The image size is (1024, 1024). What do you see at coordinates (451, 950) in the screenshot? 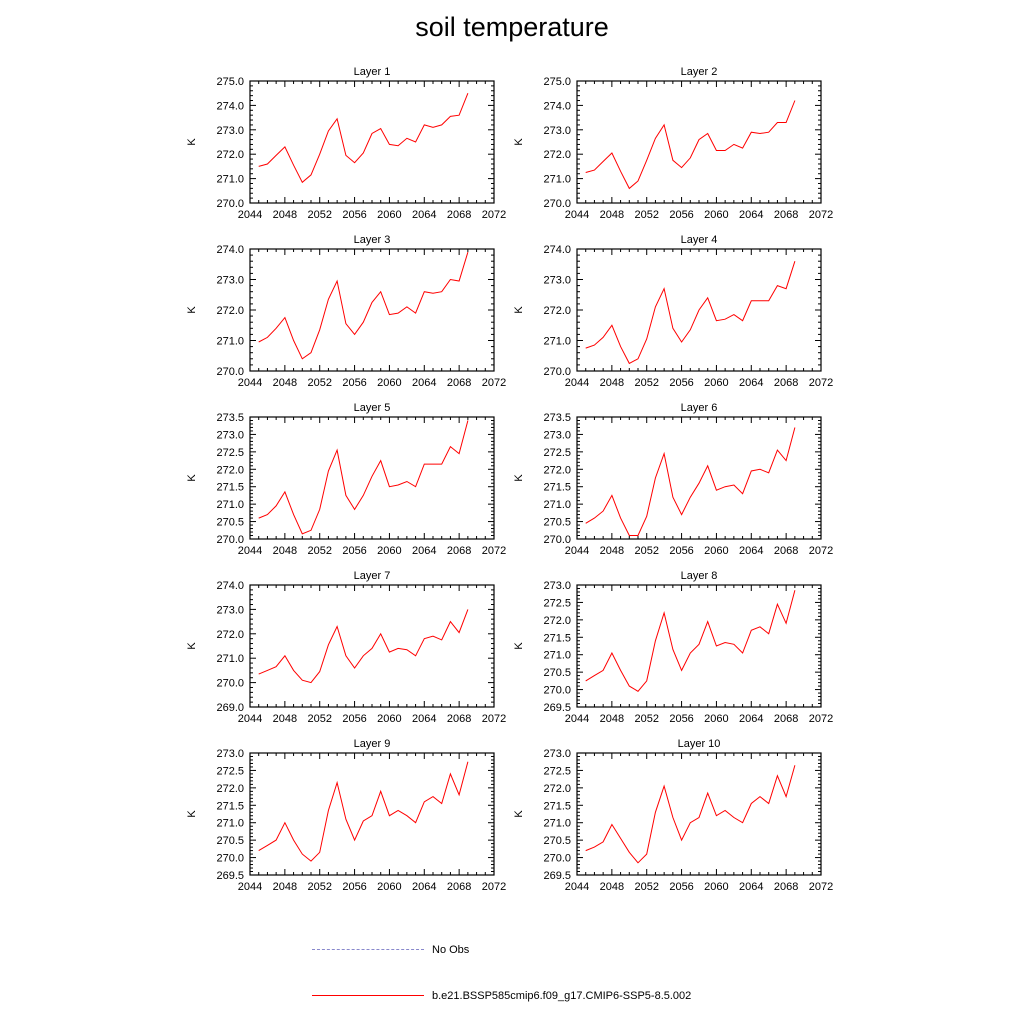
I see `legend-label-no-obs: No Obs` at bounding box center [451, 950].